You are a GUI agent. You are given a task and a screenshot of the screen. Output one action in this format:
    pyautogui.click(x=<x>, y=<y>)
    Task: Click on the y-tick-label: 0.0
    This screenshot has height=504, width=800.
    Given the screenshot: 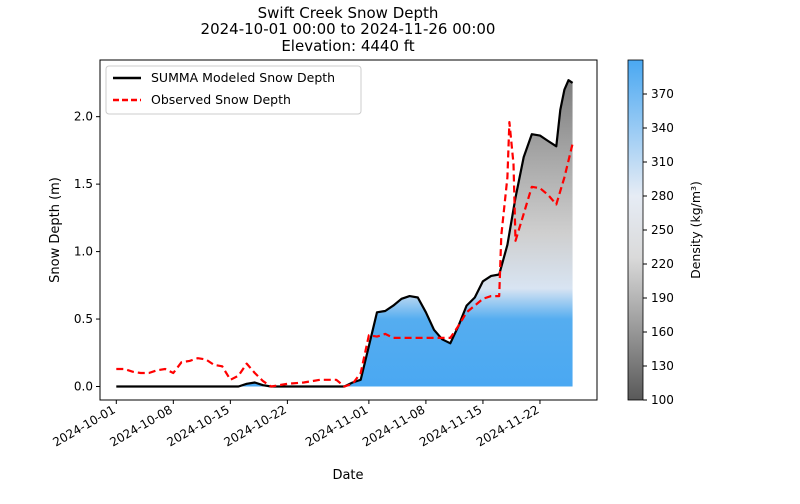 What is the action you would take?
    pyautogui.click(x=83, y=387)
    